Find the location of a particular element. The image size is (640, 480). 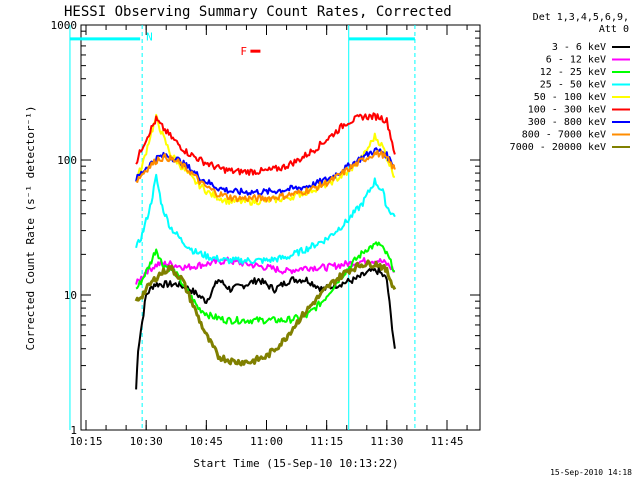

legend-header-line-2: Att 0 is located at coordinates (614, 29).